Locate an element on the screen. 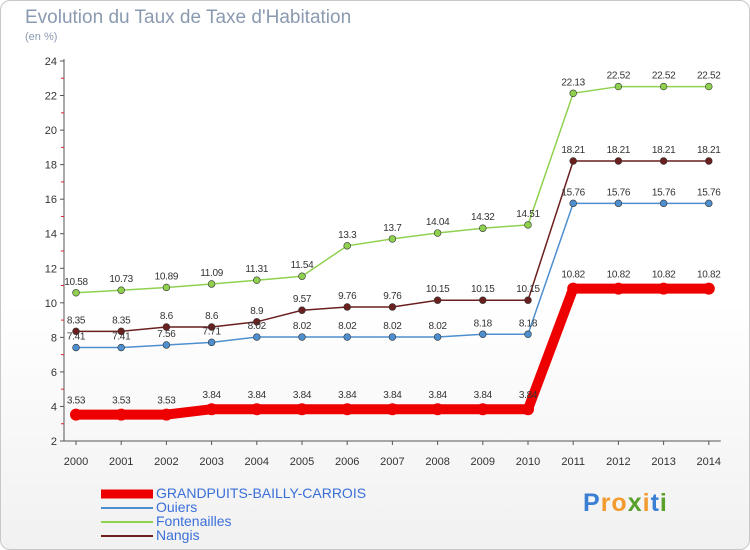  legend-label: GRANDPUITS-BAILLY-CARROIS is located at coordinates (261, 493).